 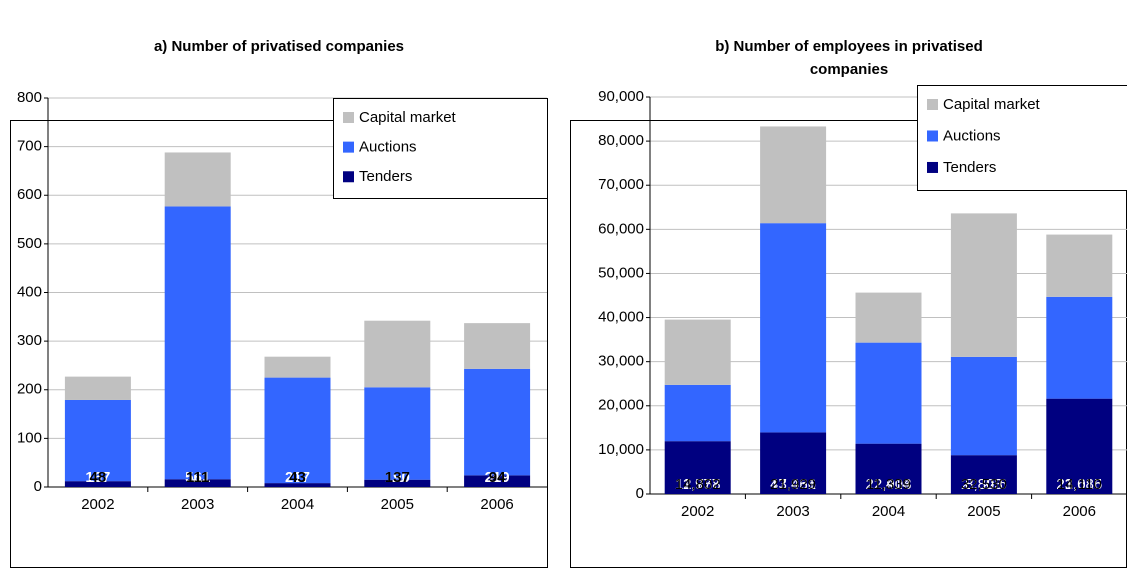 I want to click on data-label: 167, so click(x=97, y=477).